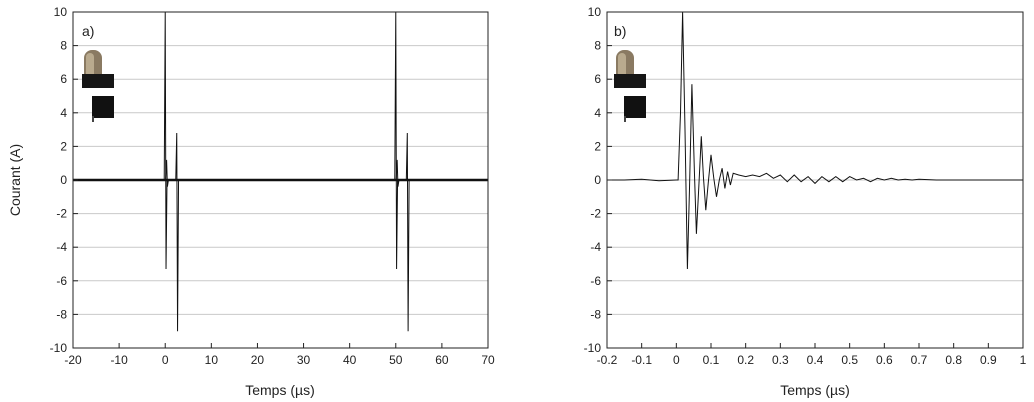 The width and height of the screenshot is (1034, 402). I want to click on x-tick-label: 30, so click(304, 360).